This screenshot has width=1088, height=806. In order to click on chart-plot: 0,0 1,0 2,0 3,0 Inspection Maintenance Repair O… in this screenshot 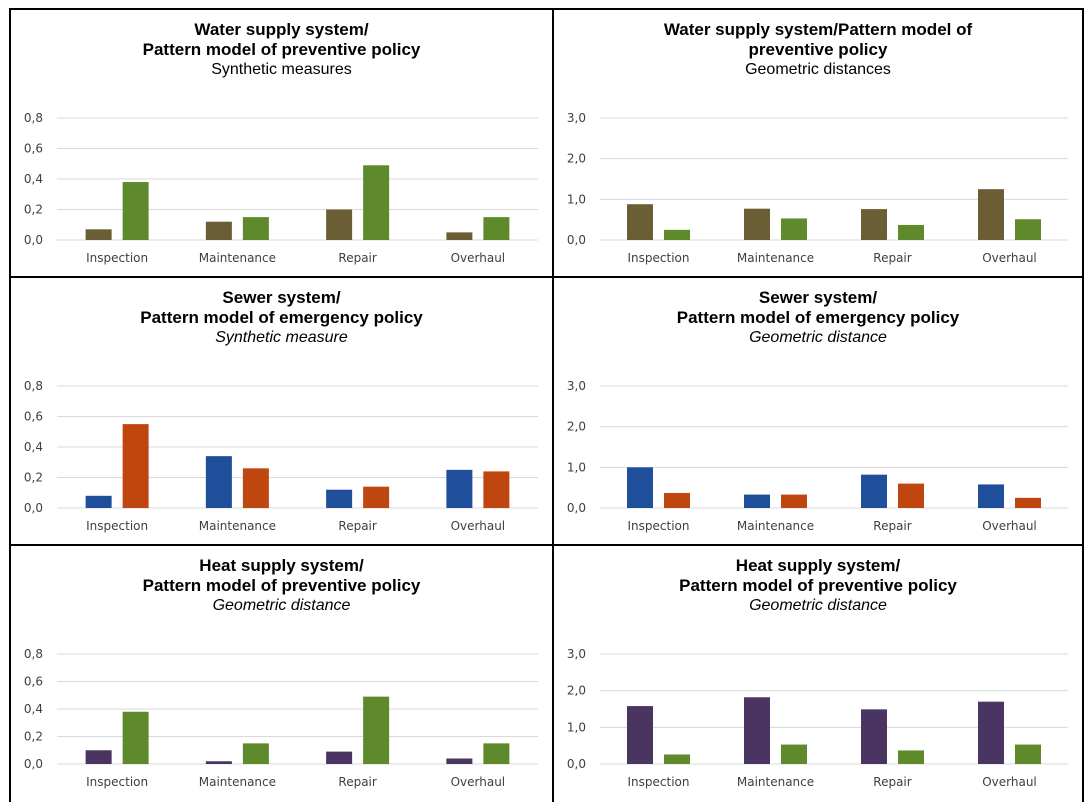, I will do `click(817, 718)`.